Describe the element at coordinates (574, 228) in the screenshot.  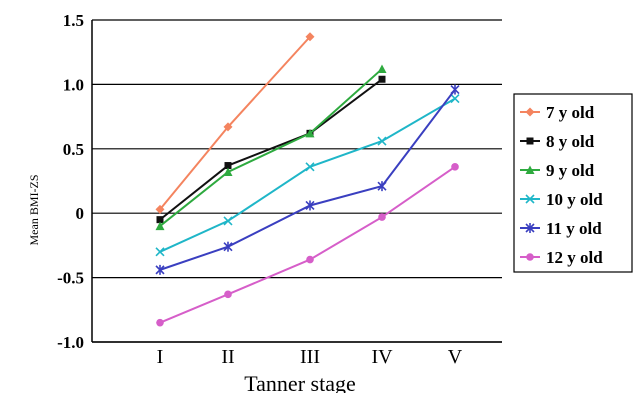
I see `legend-label: 11 y old` at that location.